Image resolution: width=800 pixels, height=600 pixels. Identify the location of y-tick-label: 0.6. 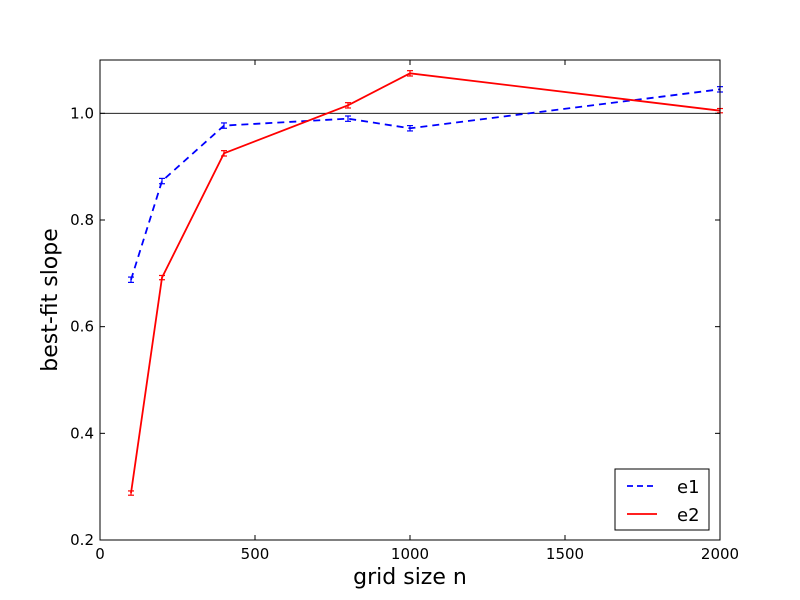
(82, 327).